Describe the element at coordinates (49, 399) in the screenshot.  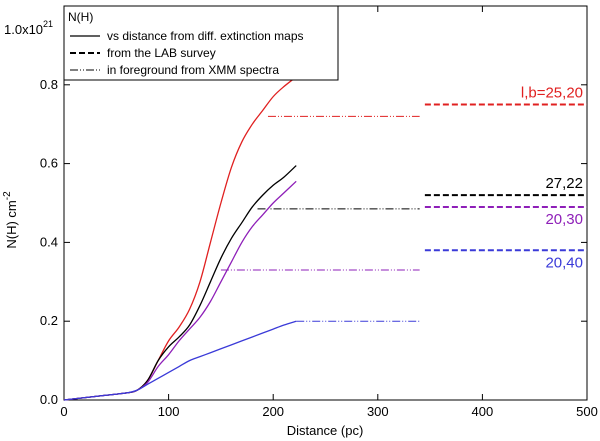
I see `y-tick-label: 0.0` at that location.